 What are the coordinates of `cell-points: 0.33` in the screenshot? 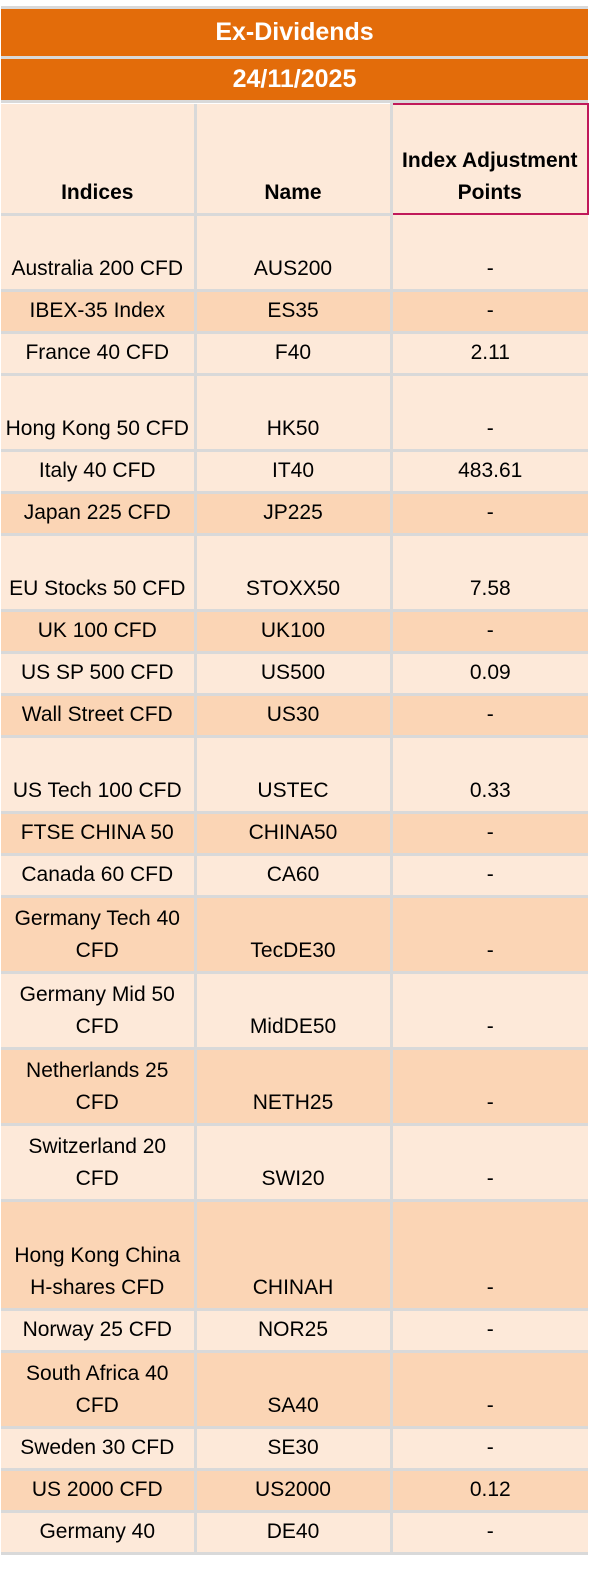 It's located at (489, 775).